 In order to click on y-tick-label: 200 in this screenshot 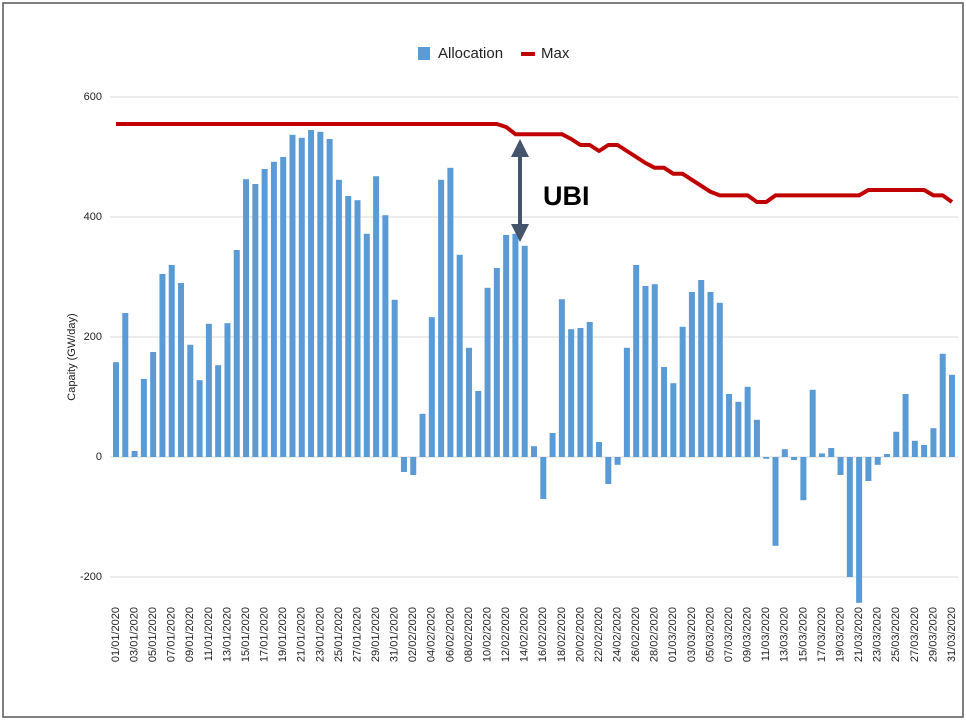, I will do `click(93, 337)`.